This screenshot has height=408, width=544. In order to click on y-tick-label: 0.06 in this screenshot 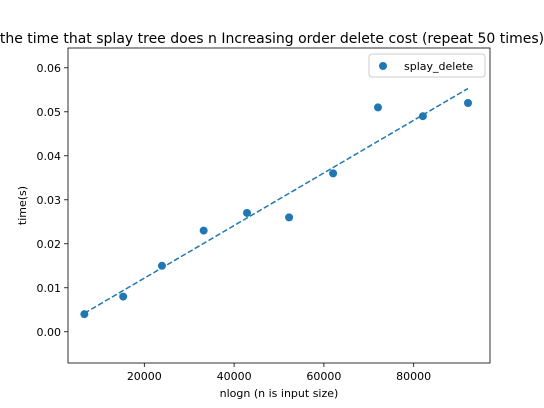, I will do `click(49, 68)`.